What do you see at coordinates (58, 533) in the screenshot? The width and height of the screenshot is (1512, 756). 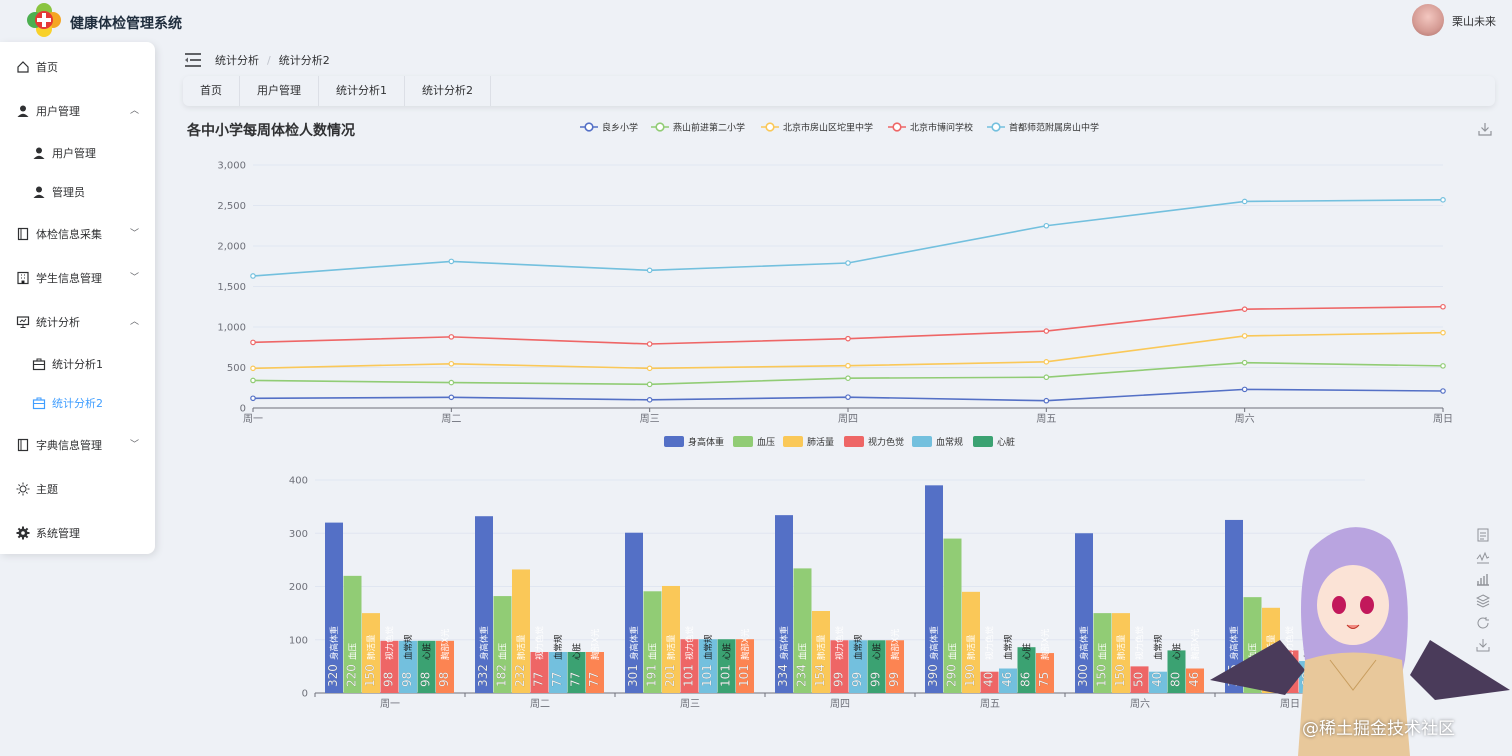 I see `sidebar-item-label: 系统管理` at bounding box center [58, 533].